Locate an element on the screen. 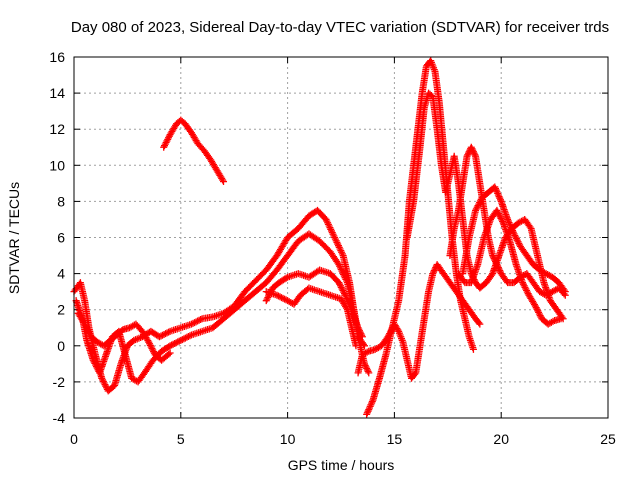 The image size is (640, 480). y-tick-label: 4 is located at coordinates (61, 274).